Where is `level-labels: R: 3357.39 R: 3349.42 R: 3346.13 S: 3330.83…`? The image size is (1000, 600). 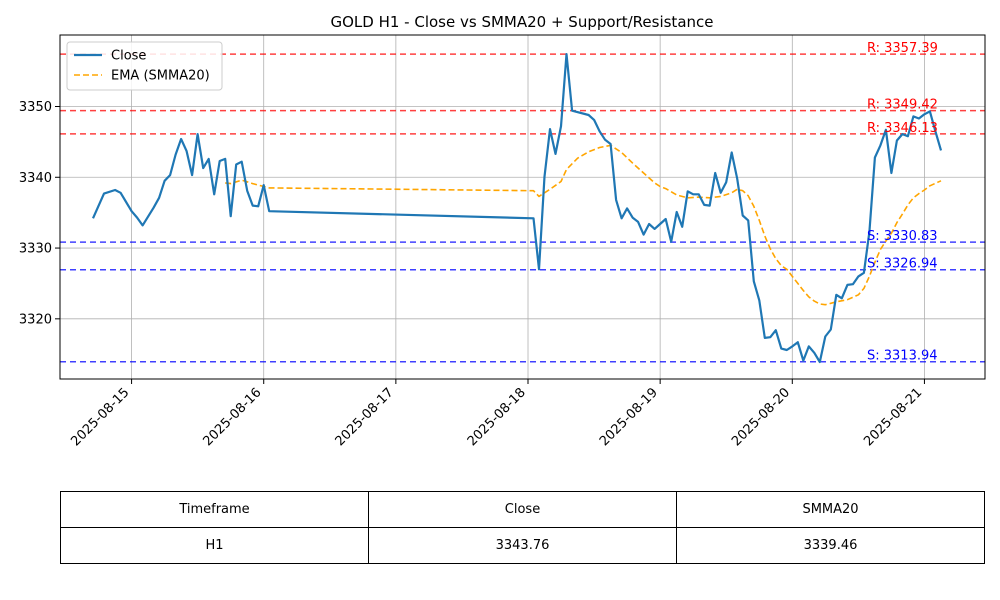 level-labels: R: 3357.39 R: 3349.42 R: 3346.13 S: 3330.83… is located at coordinates (902, 202).